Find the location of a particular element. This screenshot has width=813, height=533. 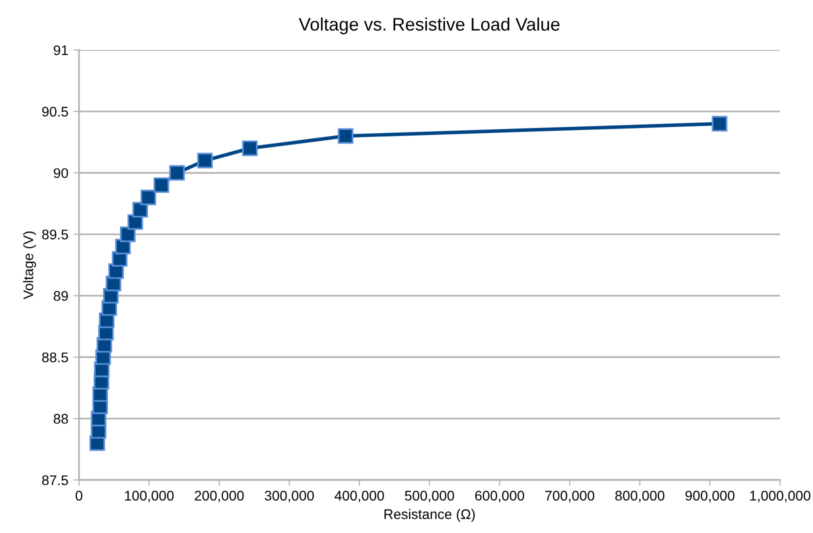

y-tick-label: 89.5 is located at coordinates (55, 235).